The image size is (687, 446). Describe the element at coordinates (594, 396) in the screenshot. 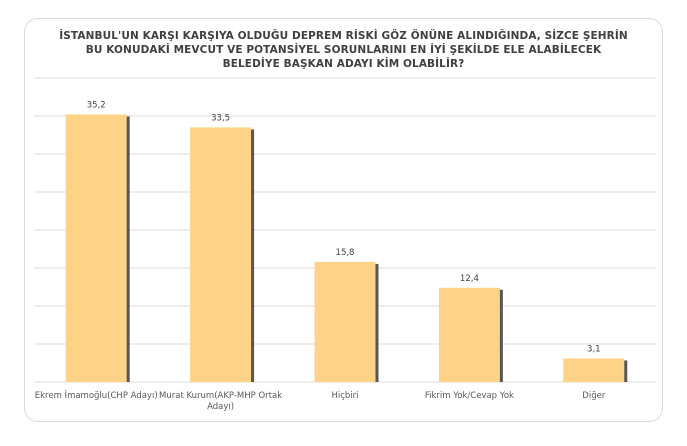

I see `category-label: Diğer` at that location.